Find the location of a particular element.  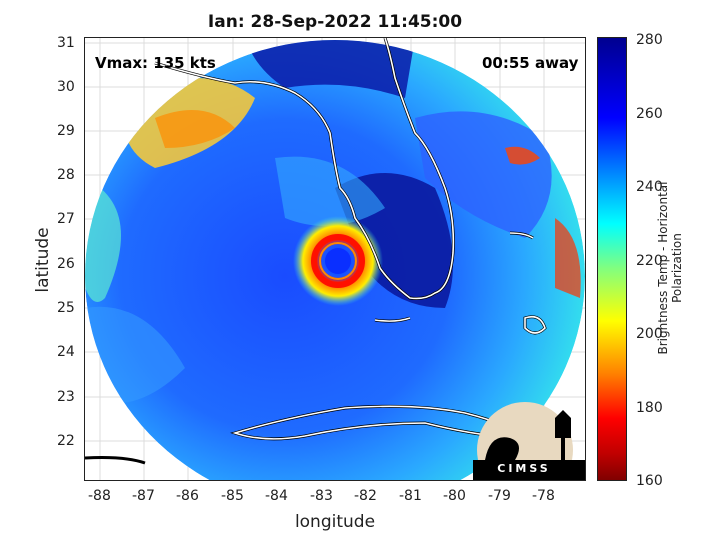

y-tick: 28 is located at coordinates (66, 175).